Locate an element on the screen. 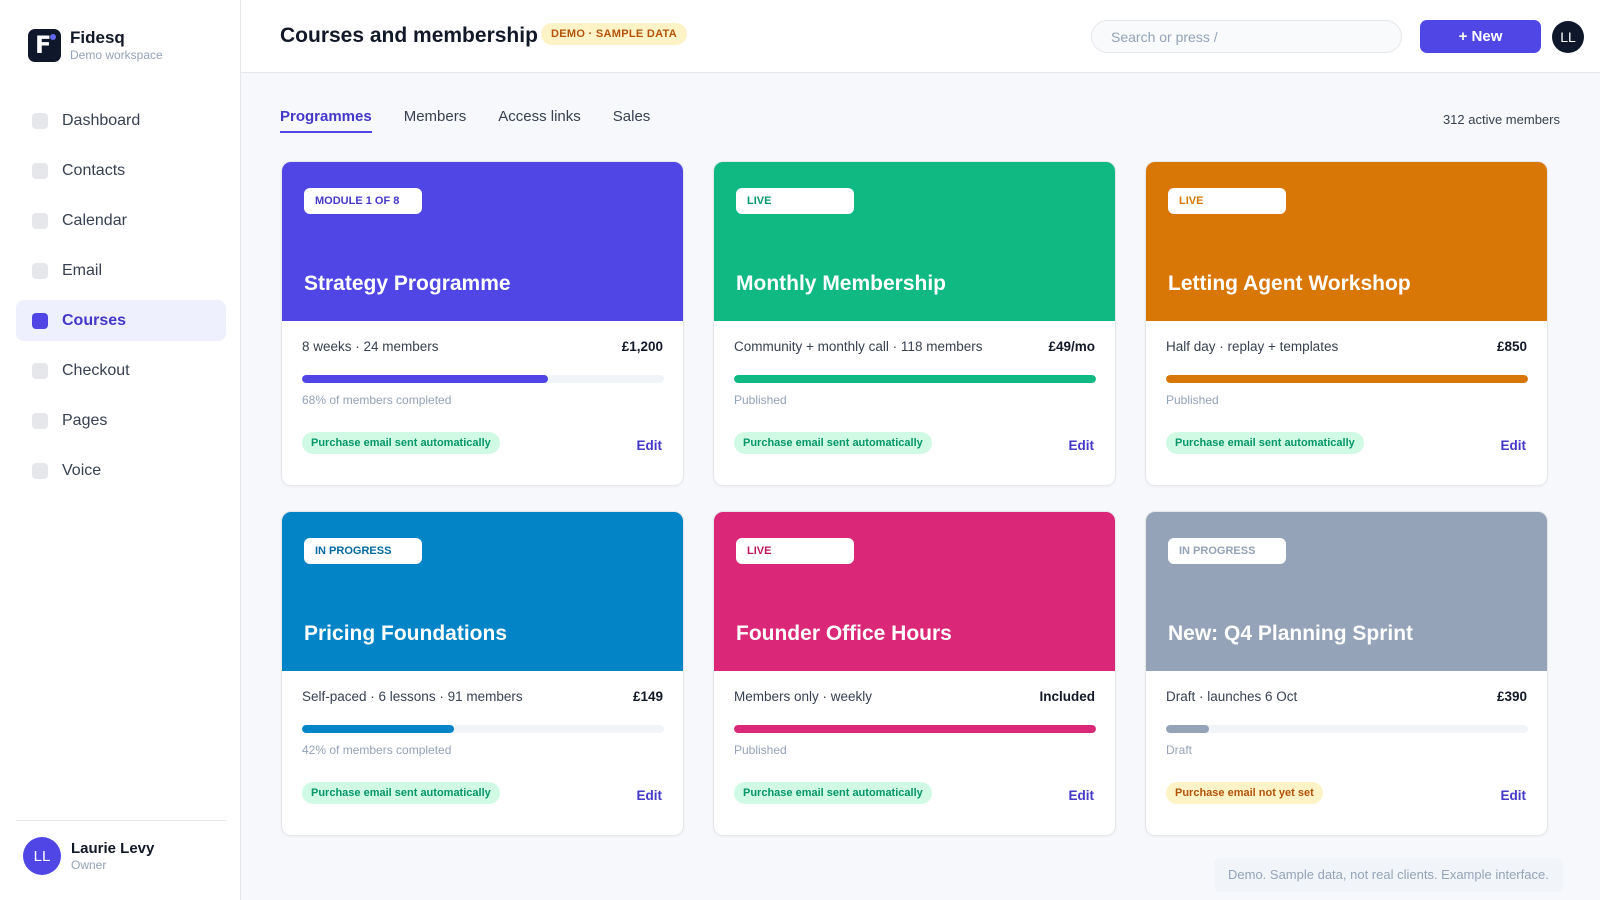 Image resolution: width=1600 pixels, height=900 pixels. card-title: New: Q4 Planning Sprint is located at coordinates (1291, 633).